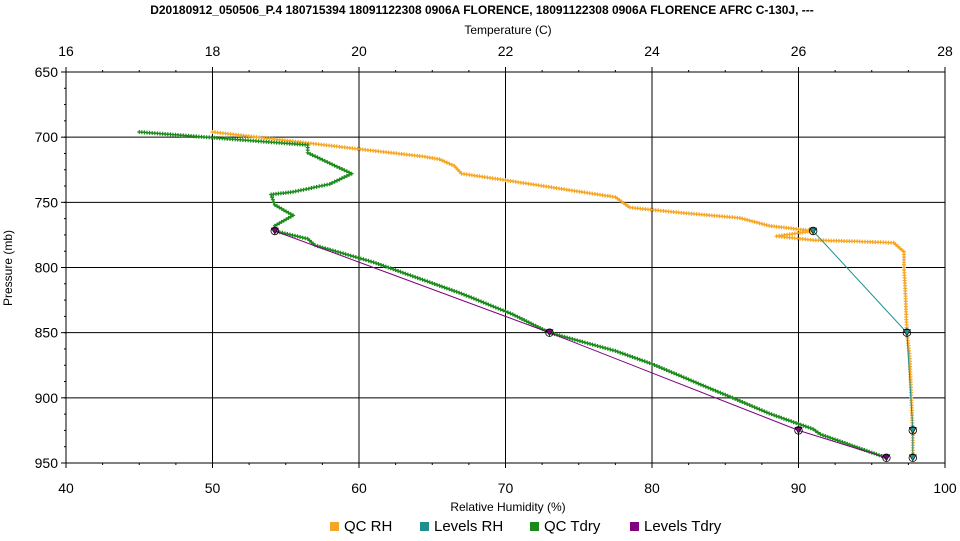  What do you see at coordinates (47, 202) in the screenshot?
I see `y-tick-label: 750` at bounding box center [47, 202].